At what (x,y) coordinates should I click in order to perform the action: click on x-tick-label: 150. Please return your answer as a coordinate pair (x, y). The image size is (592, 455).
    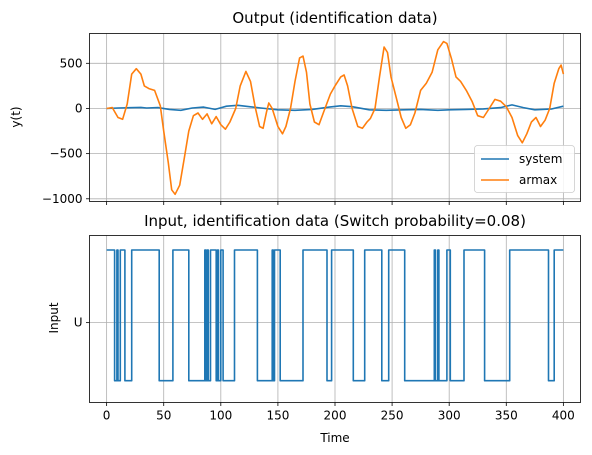
    Looking at the image, I should click on (277, 416).